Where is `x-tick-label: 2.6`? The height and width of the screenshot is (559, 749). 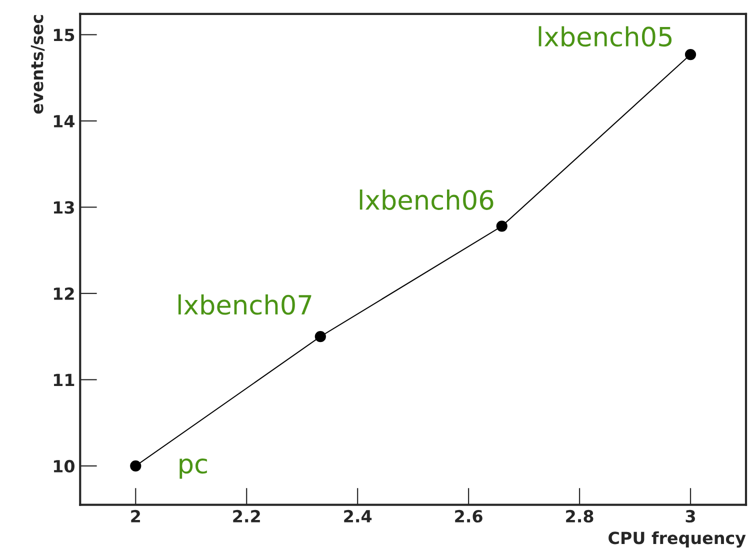
x-tick-label: 2.6 is located at coordinates (468, 516).